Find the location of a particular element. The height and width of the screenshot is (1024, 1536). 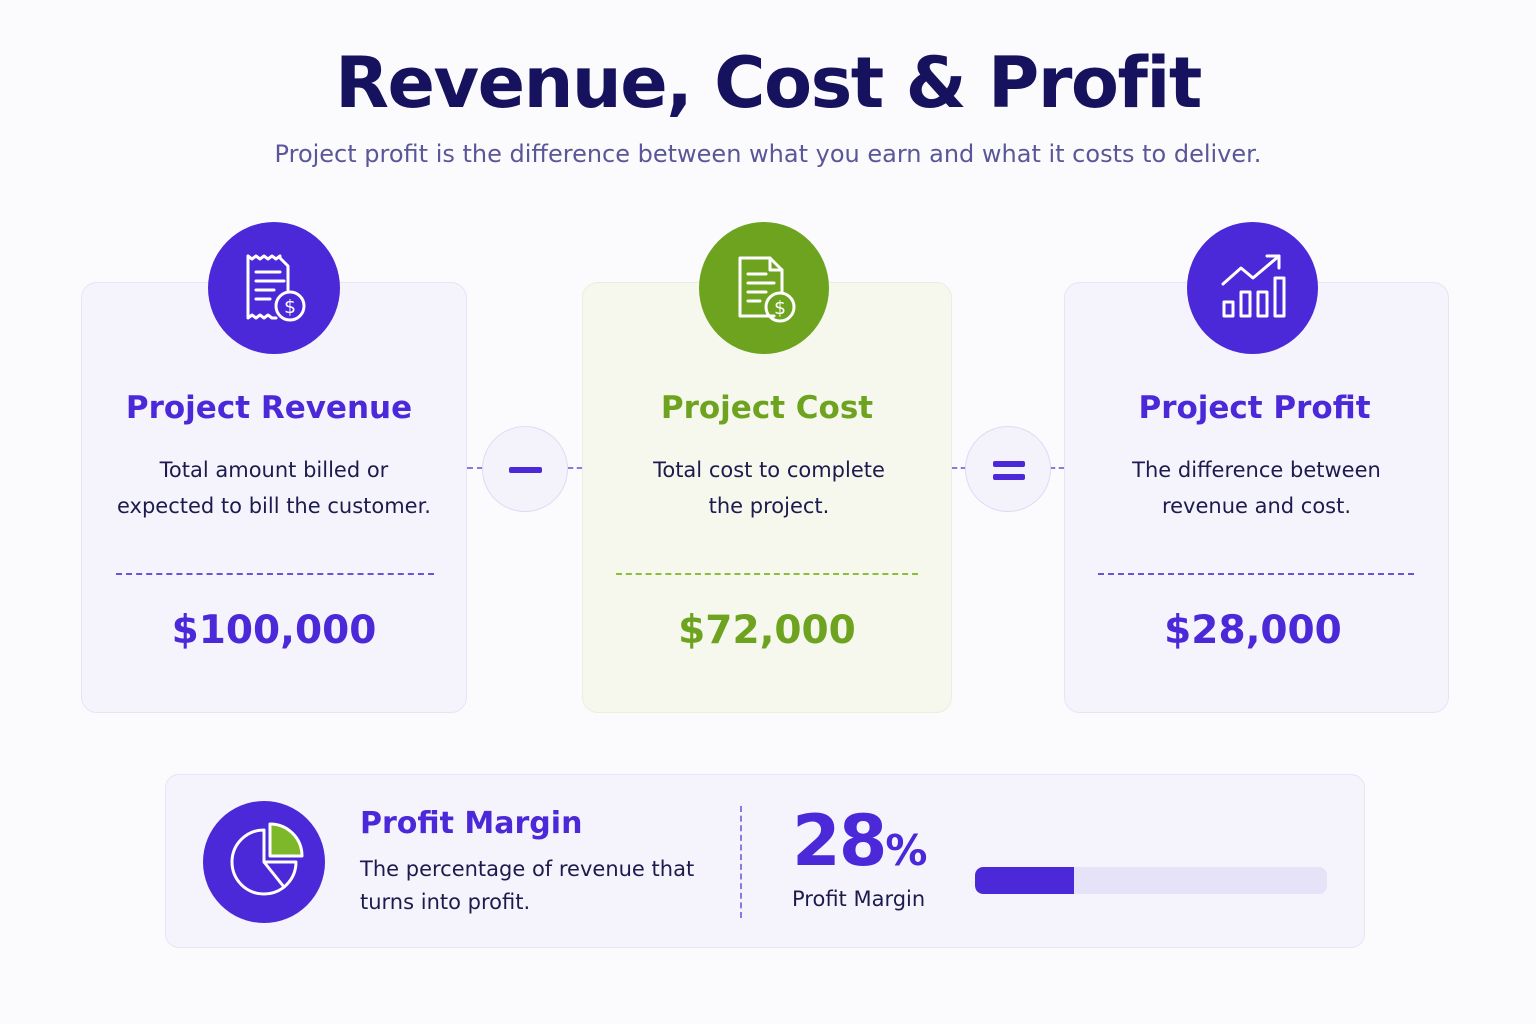

profit-margin-divider is located at coordinates (741, 862).